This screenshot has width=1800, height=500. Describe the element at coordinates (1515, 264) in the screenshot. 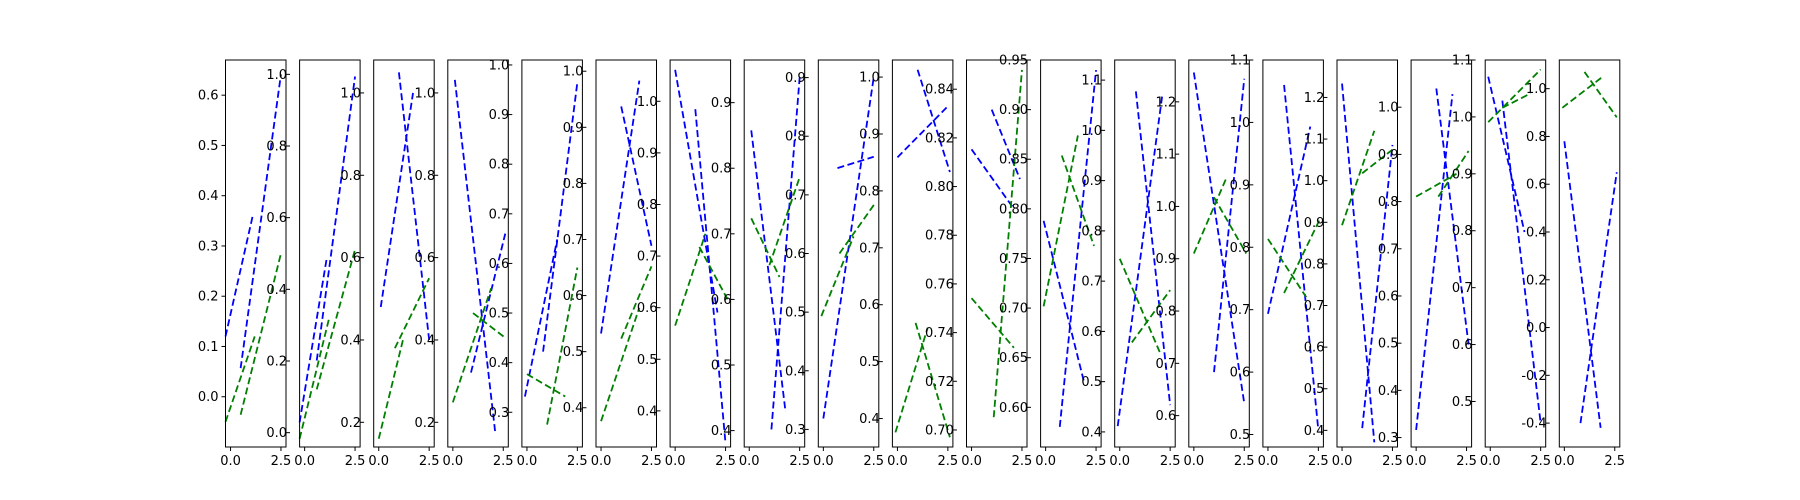

I see `panel-18: 0.0 2.5 -0.4 -0.2 0.0 0.2 0.4 0.6 0.8 1.0` at that location.